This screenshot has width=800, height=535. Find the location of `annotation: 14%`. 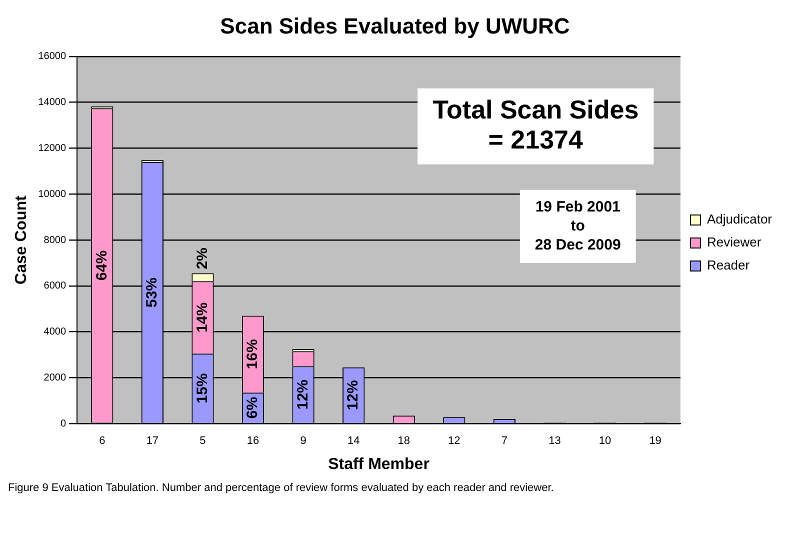

annotation: 14% is located at coordinates (202, 317).